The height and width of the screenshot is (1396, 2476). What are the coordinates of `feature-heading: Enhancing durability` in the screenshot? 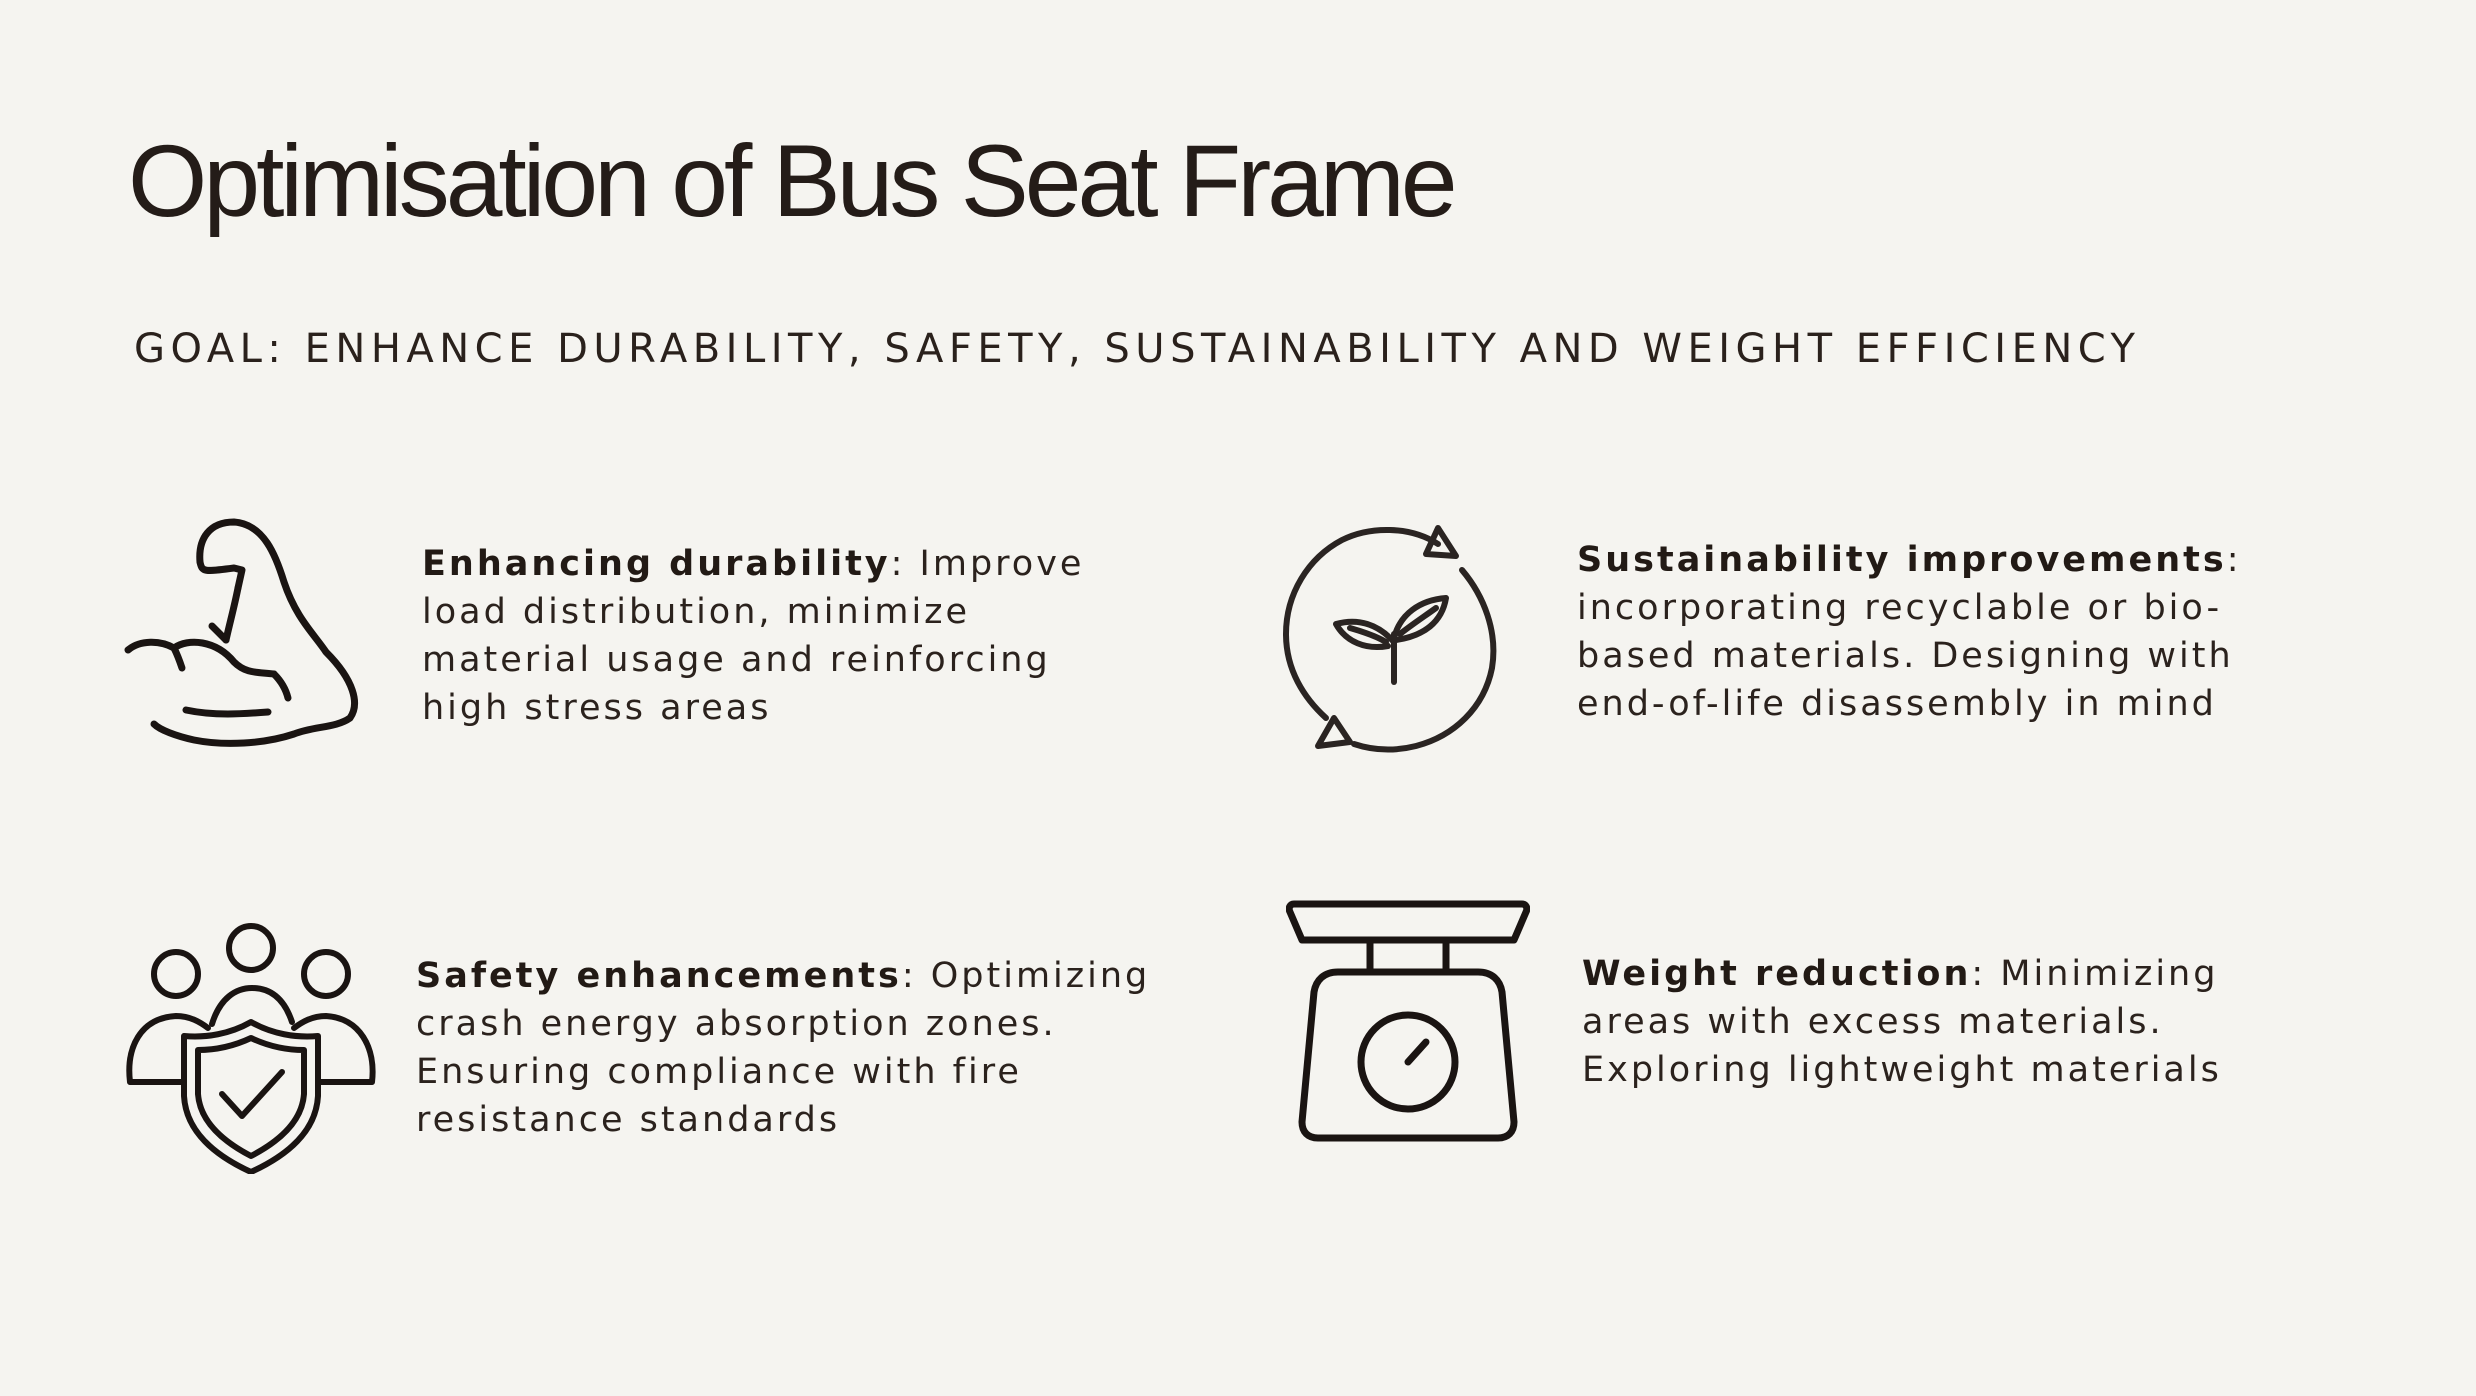 It's located at (656, 564).